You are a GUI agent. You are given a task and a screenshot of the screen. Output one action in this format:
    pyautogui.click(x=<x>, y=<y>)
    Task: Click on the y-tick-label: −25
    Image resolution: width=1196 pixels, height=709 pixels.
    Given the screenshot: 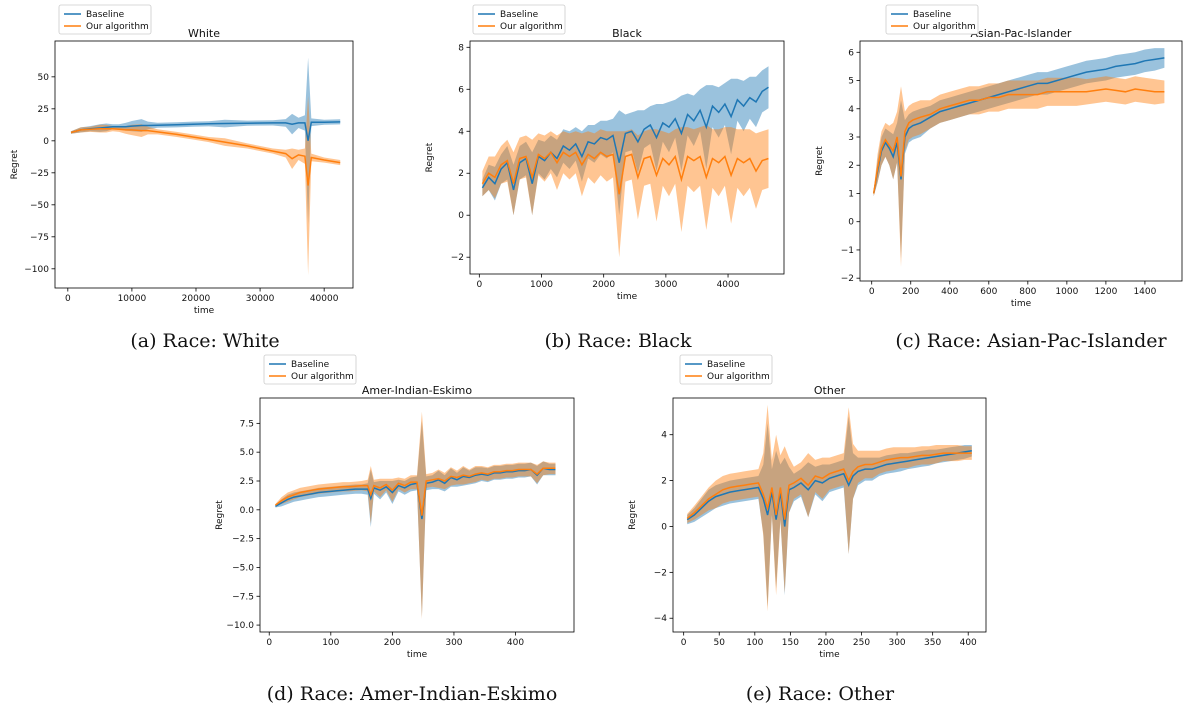 What is the action you would take?
    pyautogui.click(x=39, y=174)
    